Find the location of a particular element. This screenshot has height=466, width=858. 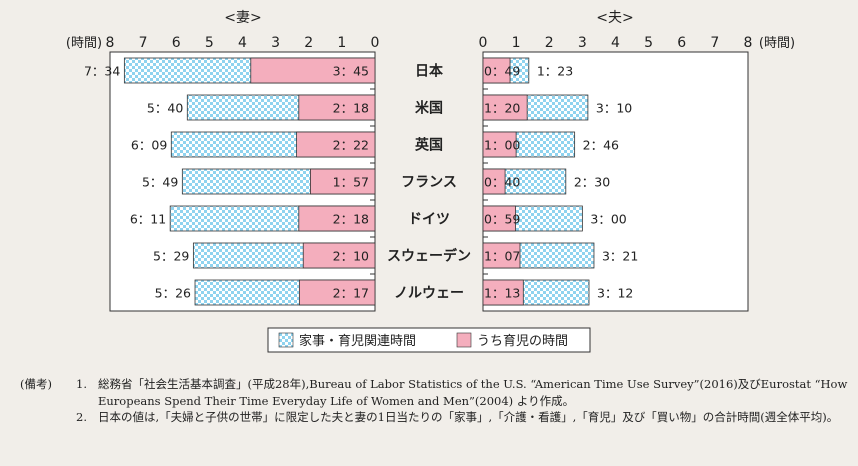

legend-swatch-child is located at coordinates (464, 340).